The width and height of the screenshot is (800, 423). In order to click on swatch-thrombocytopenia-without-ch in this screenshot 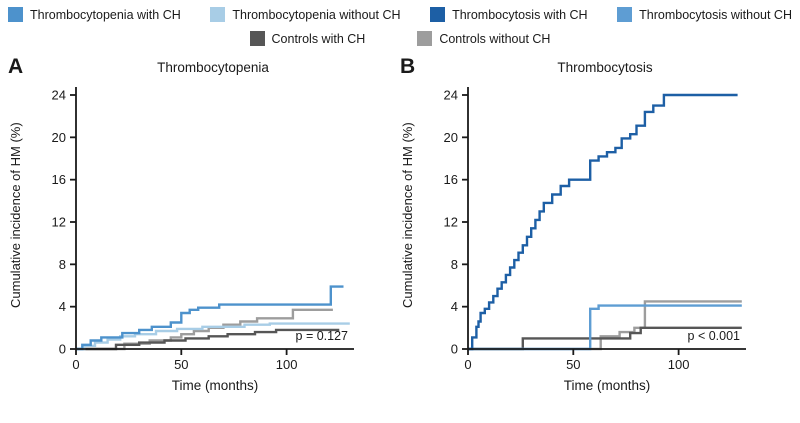, I will do `click(218, 14)`.